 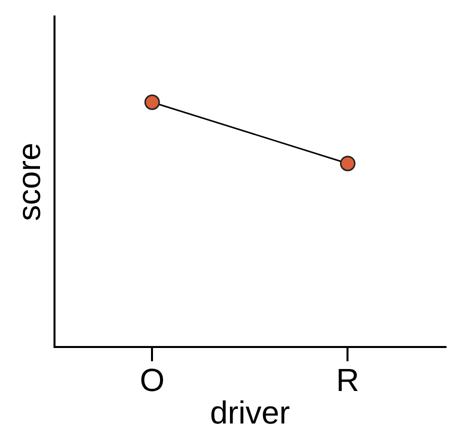 I want to click on y-axis-title: score, so click(x=29, y=181).